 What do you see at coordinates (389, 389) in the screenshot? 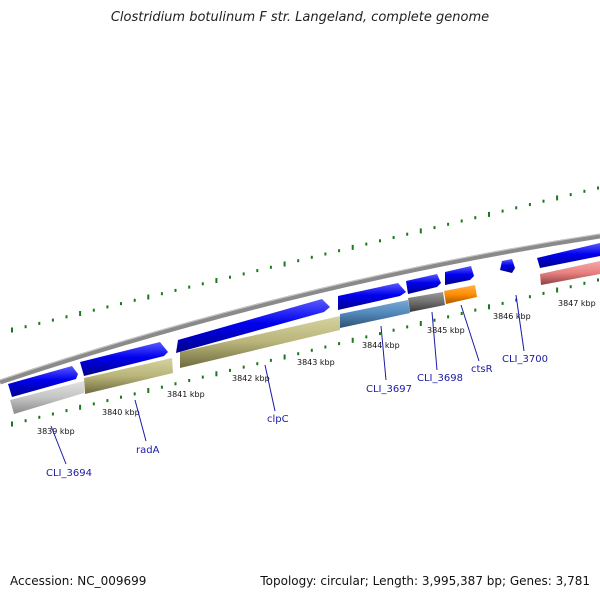
I see `gene-label-CLI-3697: CLI_3697` at bounding box center [389, 389].